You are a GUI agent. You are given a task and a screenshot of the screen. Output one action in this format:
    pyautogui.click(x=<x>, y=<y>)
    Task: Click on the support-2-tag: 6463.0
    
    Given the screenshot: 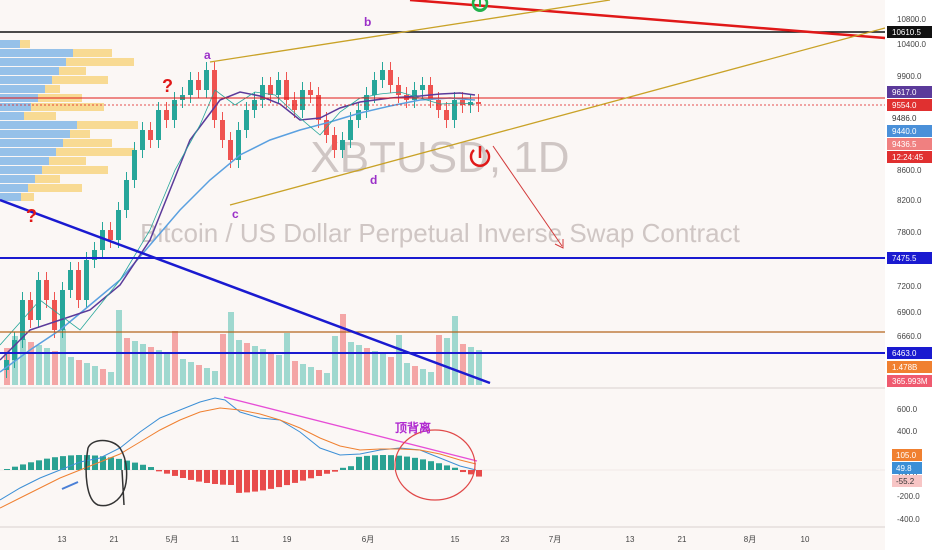 What is the action you would take?
    pyautogui.click(x=909, y=353)
    